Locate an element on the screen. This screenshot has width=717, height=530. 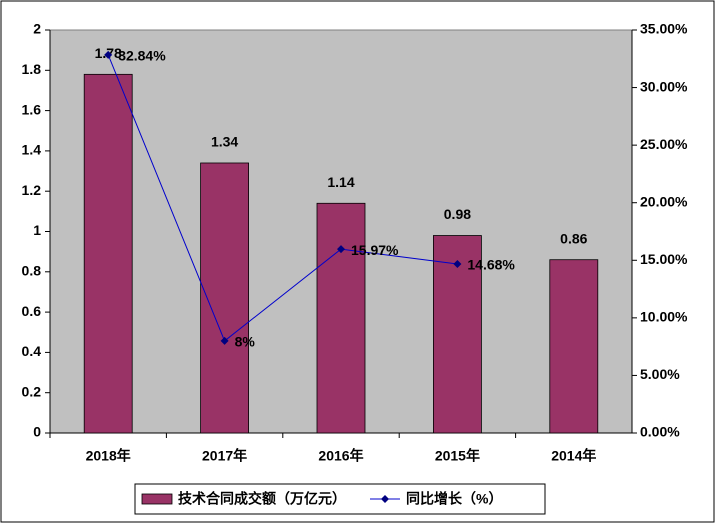
bar-value-label: 1.34 is located at coordinates (224, 142).